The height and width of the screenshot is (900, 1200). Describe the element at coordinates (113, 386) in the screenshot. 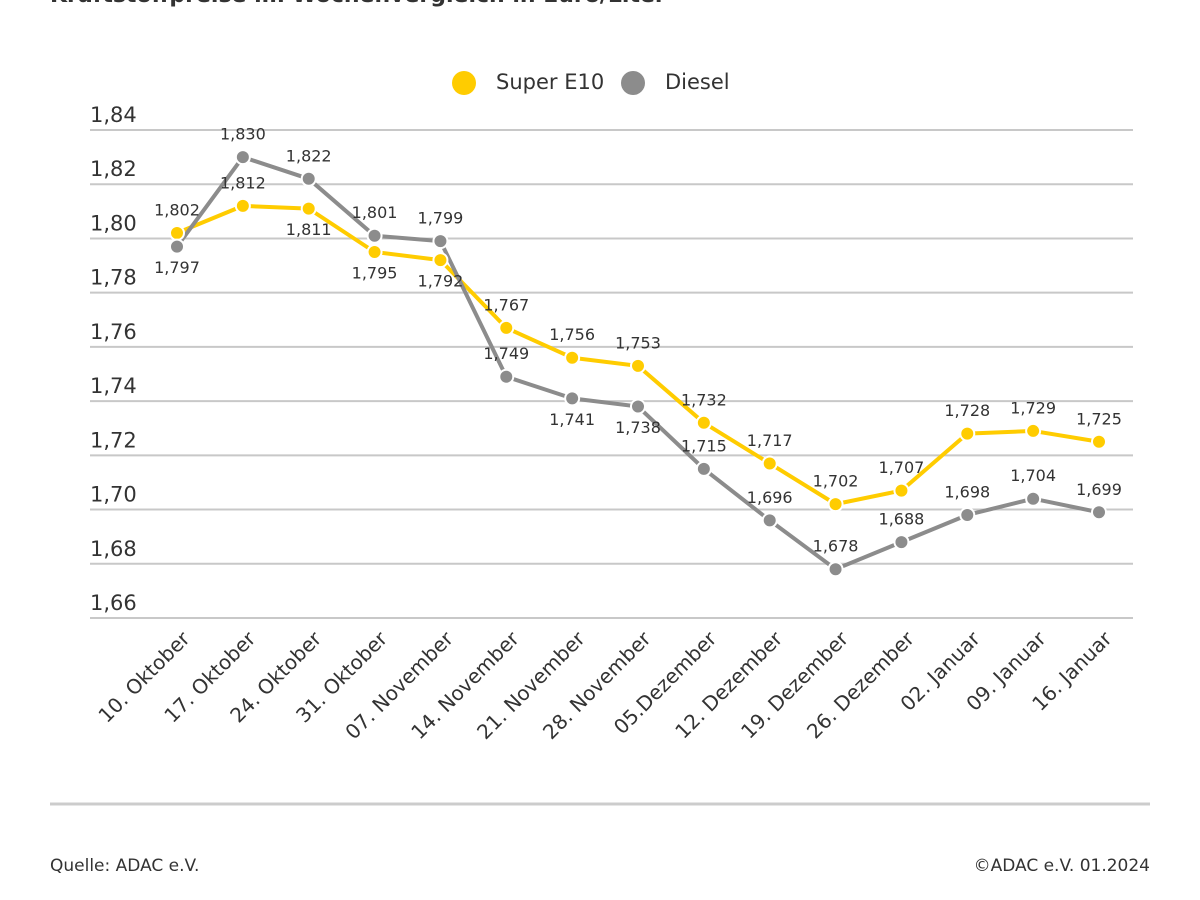

I see `y-tick-label: 1,74` at that location.